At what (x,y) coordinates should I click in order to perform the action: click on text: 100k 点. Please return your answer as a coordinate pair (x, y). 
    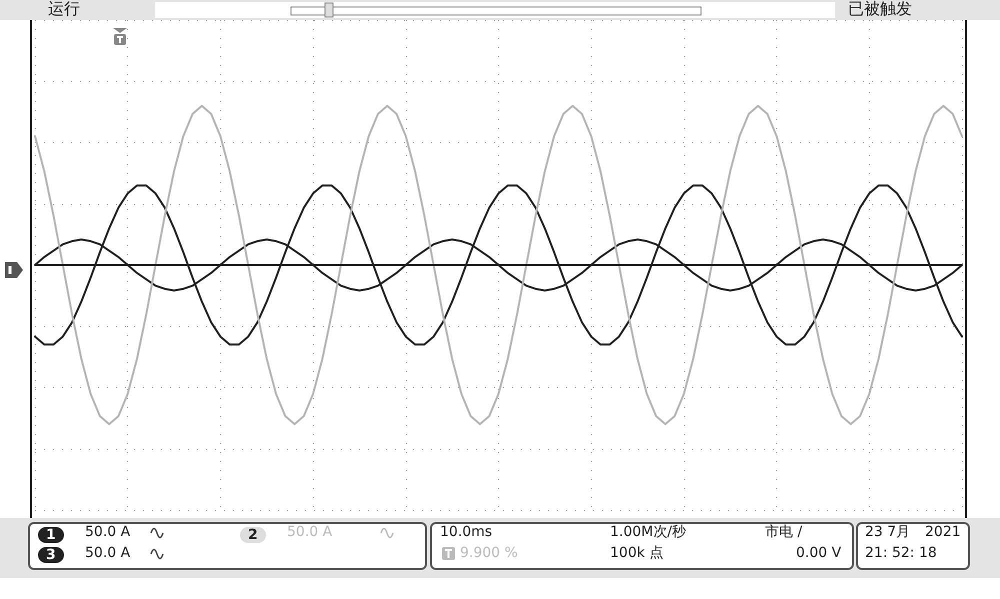
    Looking at the image, I should click on (637, 553).